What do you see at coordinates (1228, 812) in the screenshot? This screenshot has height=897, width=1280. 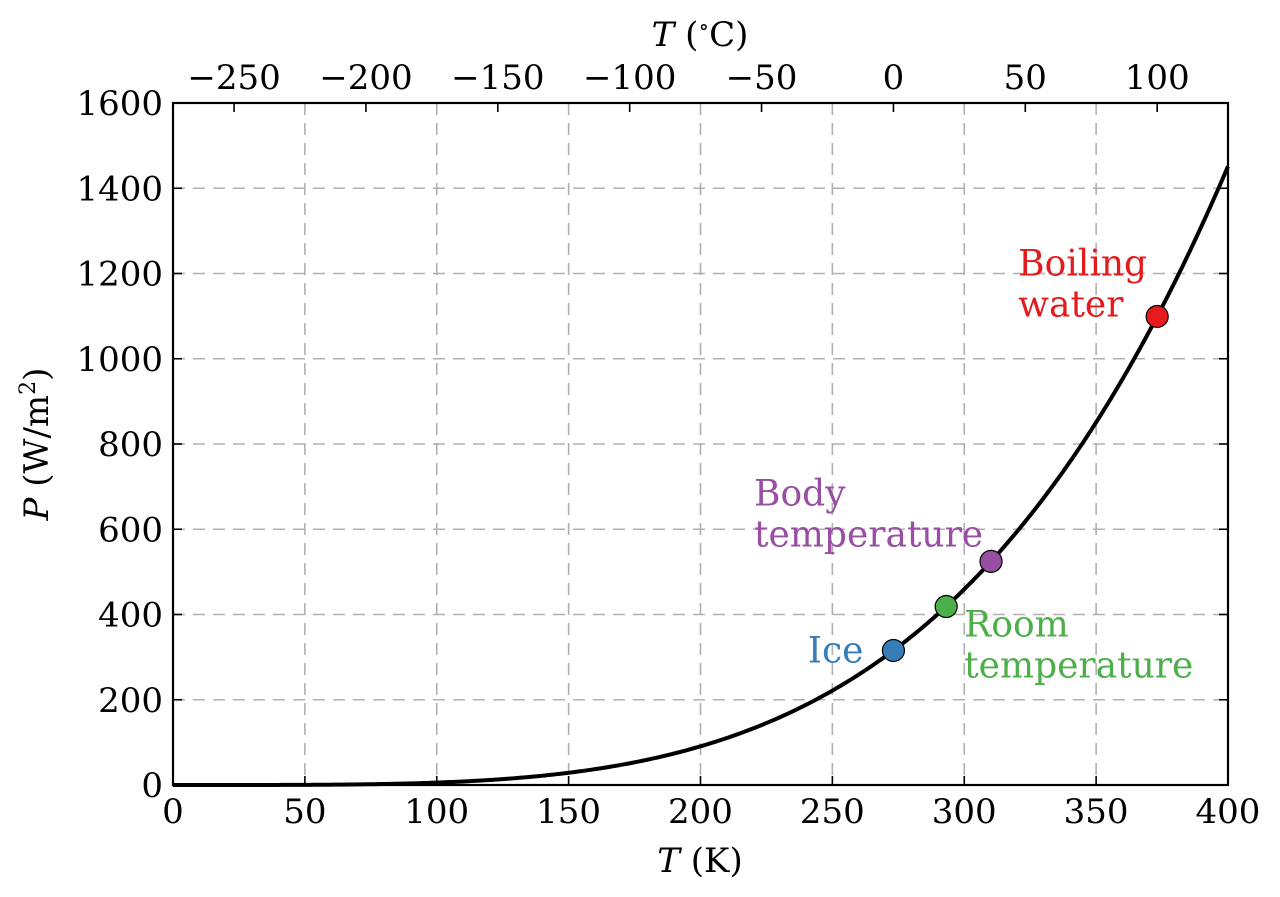 I see `x-tick-label: 400` at bounding box center [1228, 812].